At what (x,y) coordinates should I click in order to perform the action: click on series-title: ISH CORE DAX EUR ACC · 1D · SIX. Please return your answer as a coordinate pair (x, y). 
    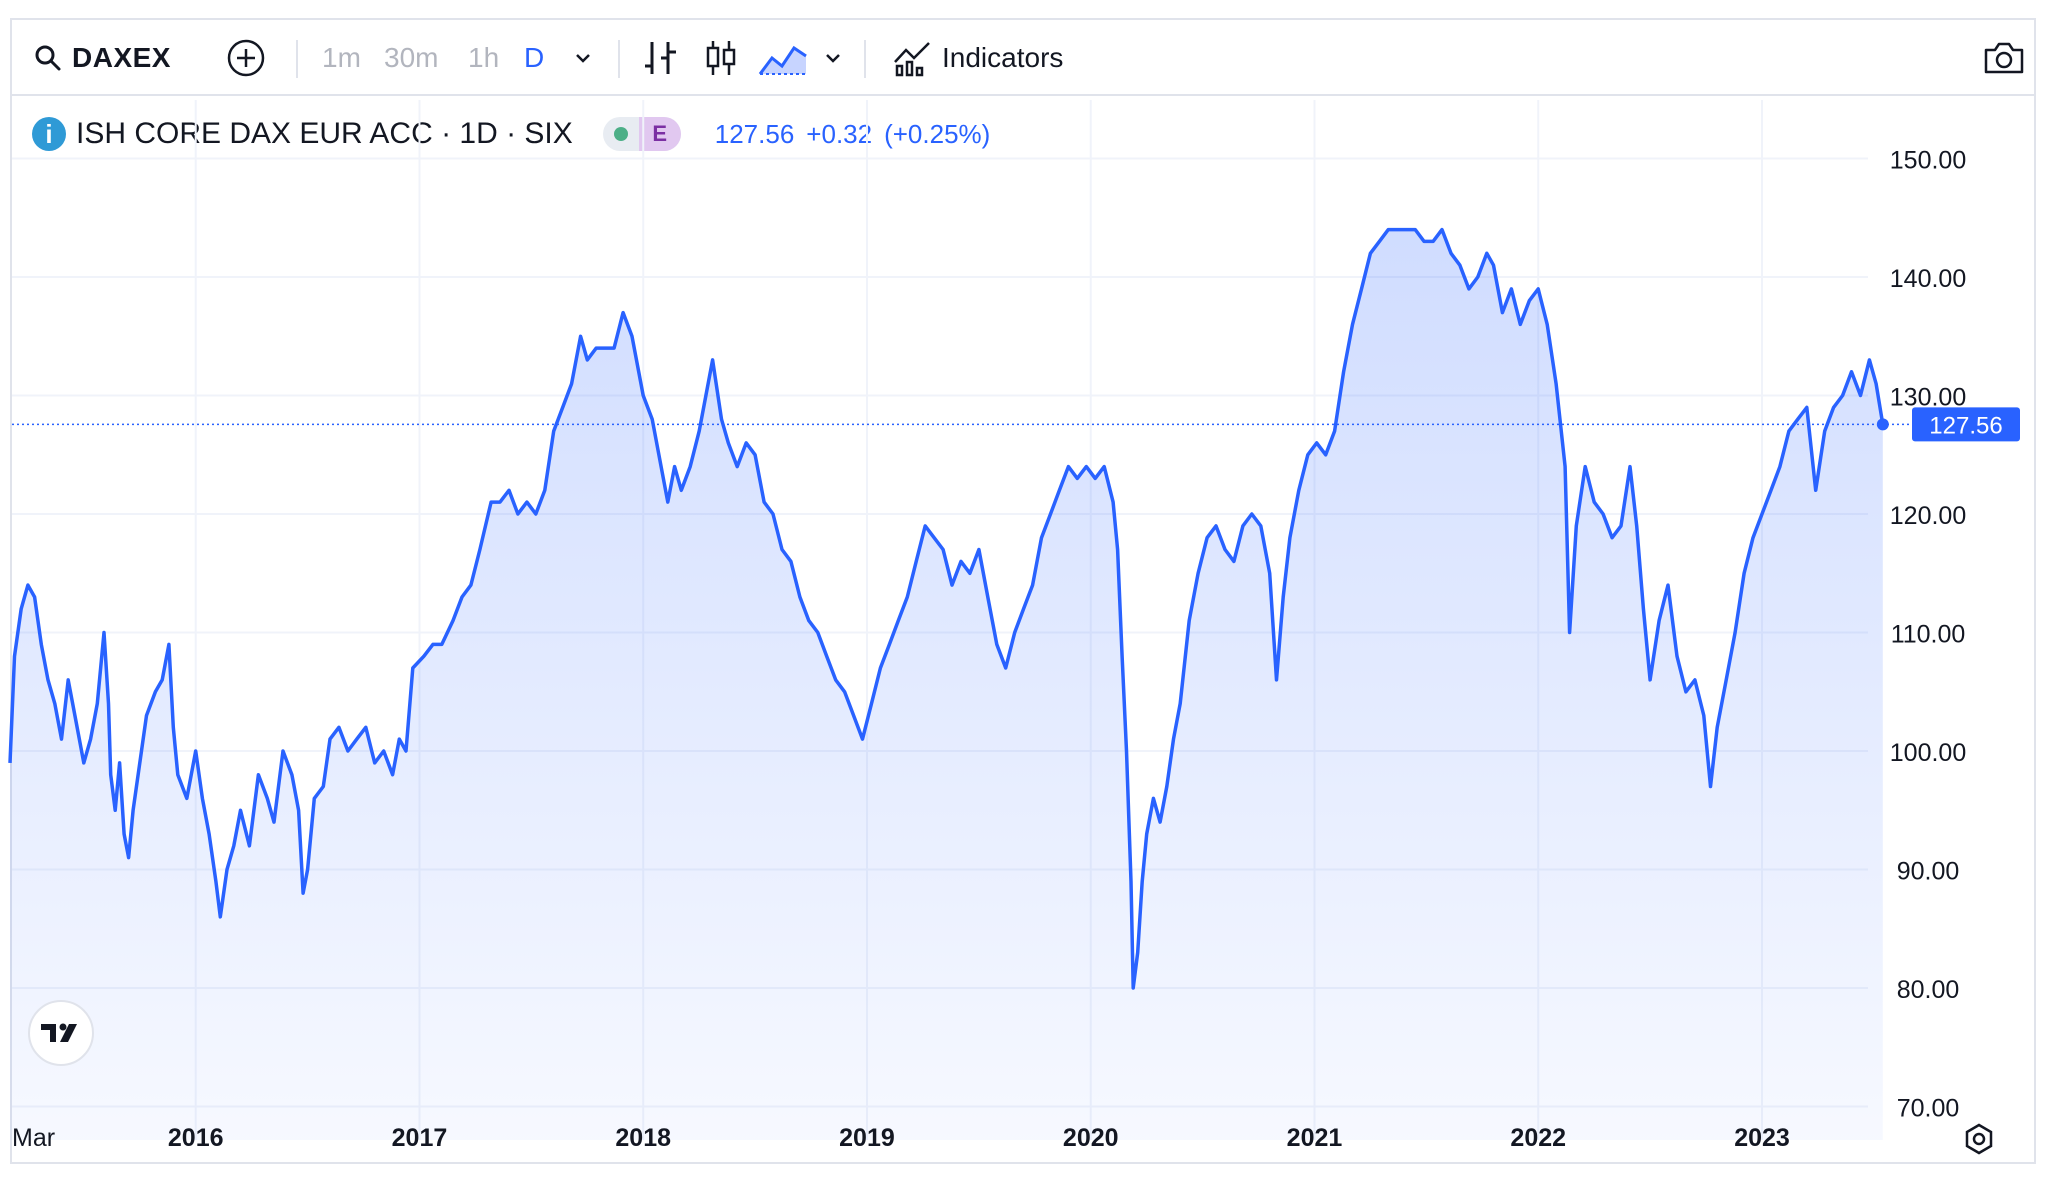
    Looking at the image, I should click on (324, 133).